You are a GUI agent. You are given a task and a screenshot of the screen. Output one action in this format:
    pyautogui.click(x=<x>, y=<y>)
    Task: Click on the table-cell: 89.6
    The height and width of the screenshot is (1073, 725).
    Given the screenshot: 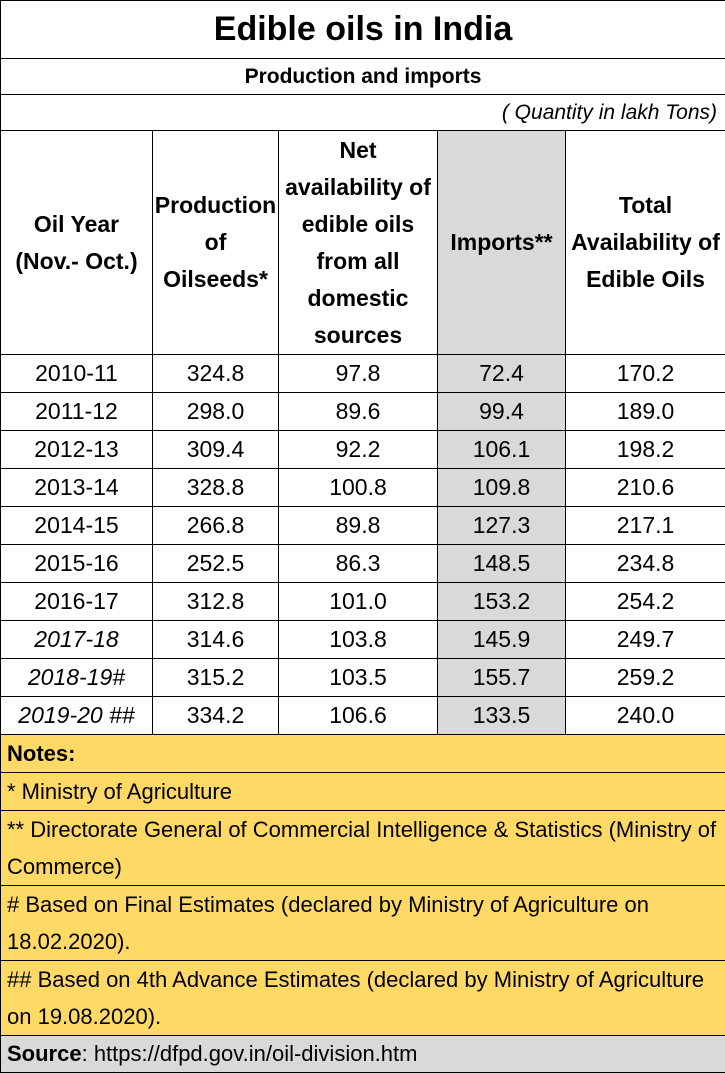 What is the action you would take?
    pyautogui.click(x=358, y=412)
    